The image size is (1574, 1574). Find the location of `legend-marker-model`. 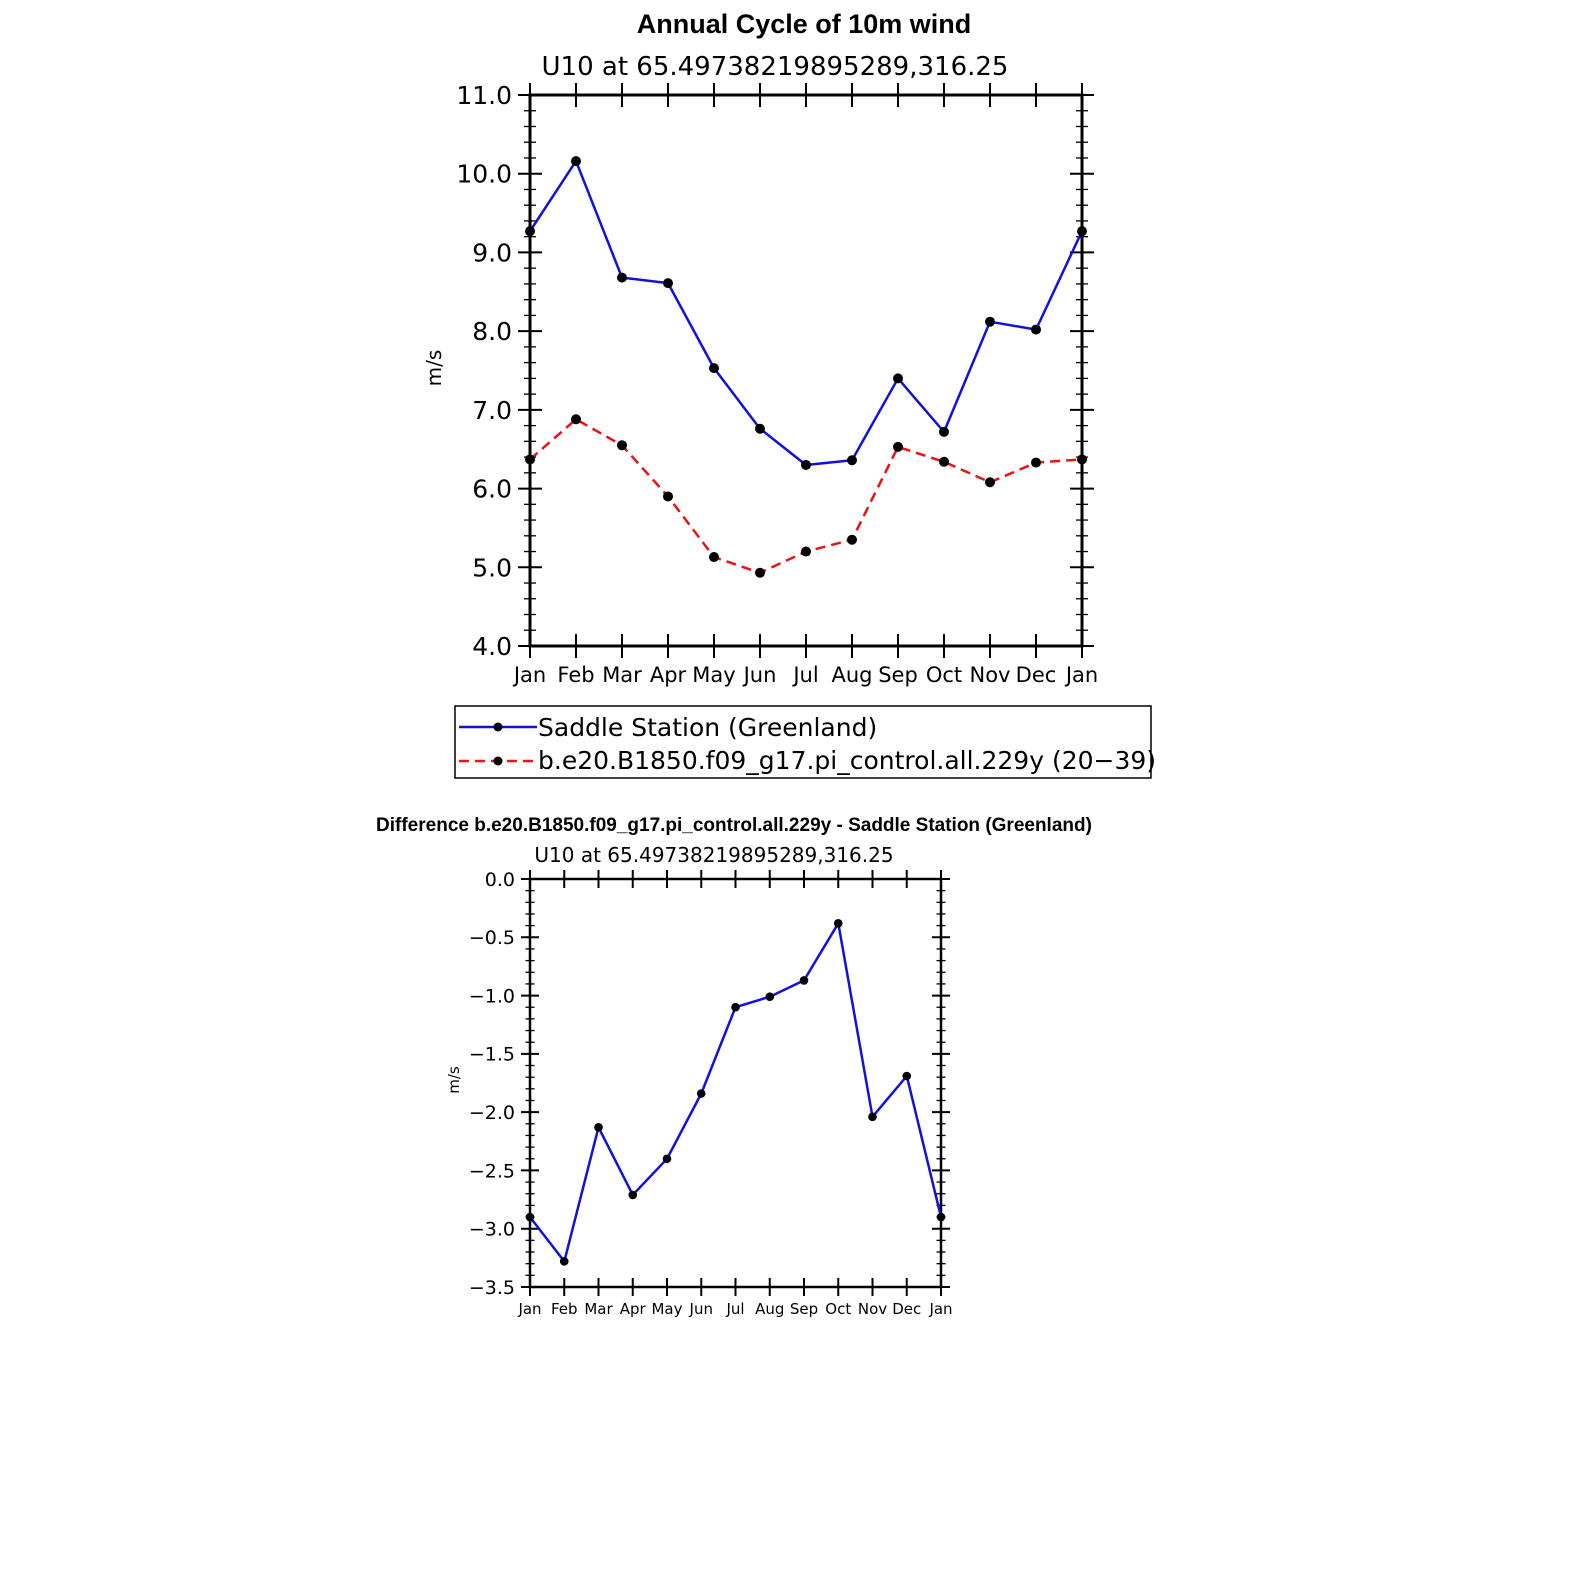

legend-marker-model is located at coordinates (498, 761).